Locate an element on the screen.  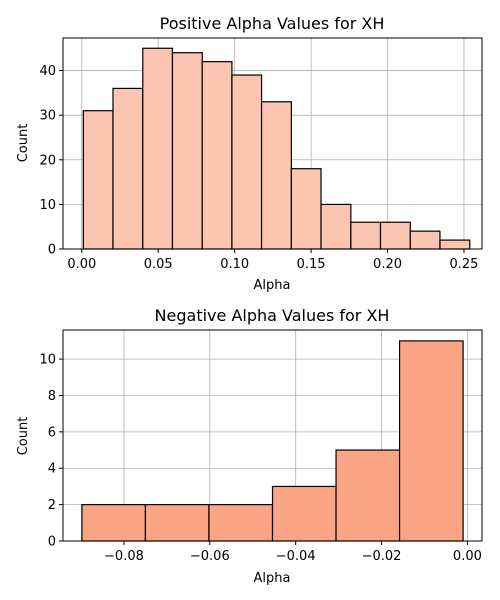
x-tick-label: −0.02 is located at coordinates (382, 556).